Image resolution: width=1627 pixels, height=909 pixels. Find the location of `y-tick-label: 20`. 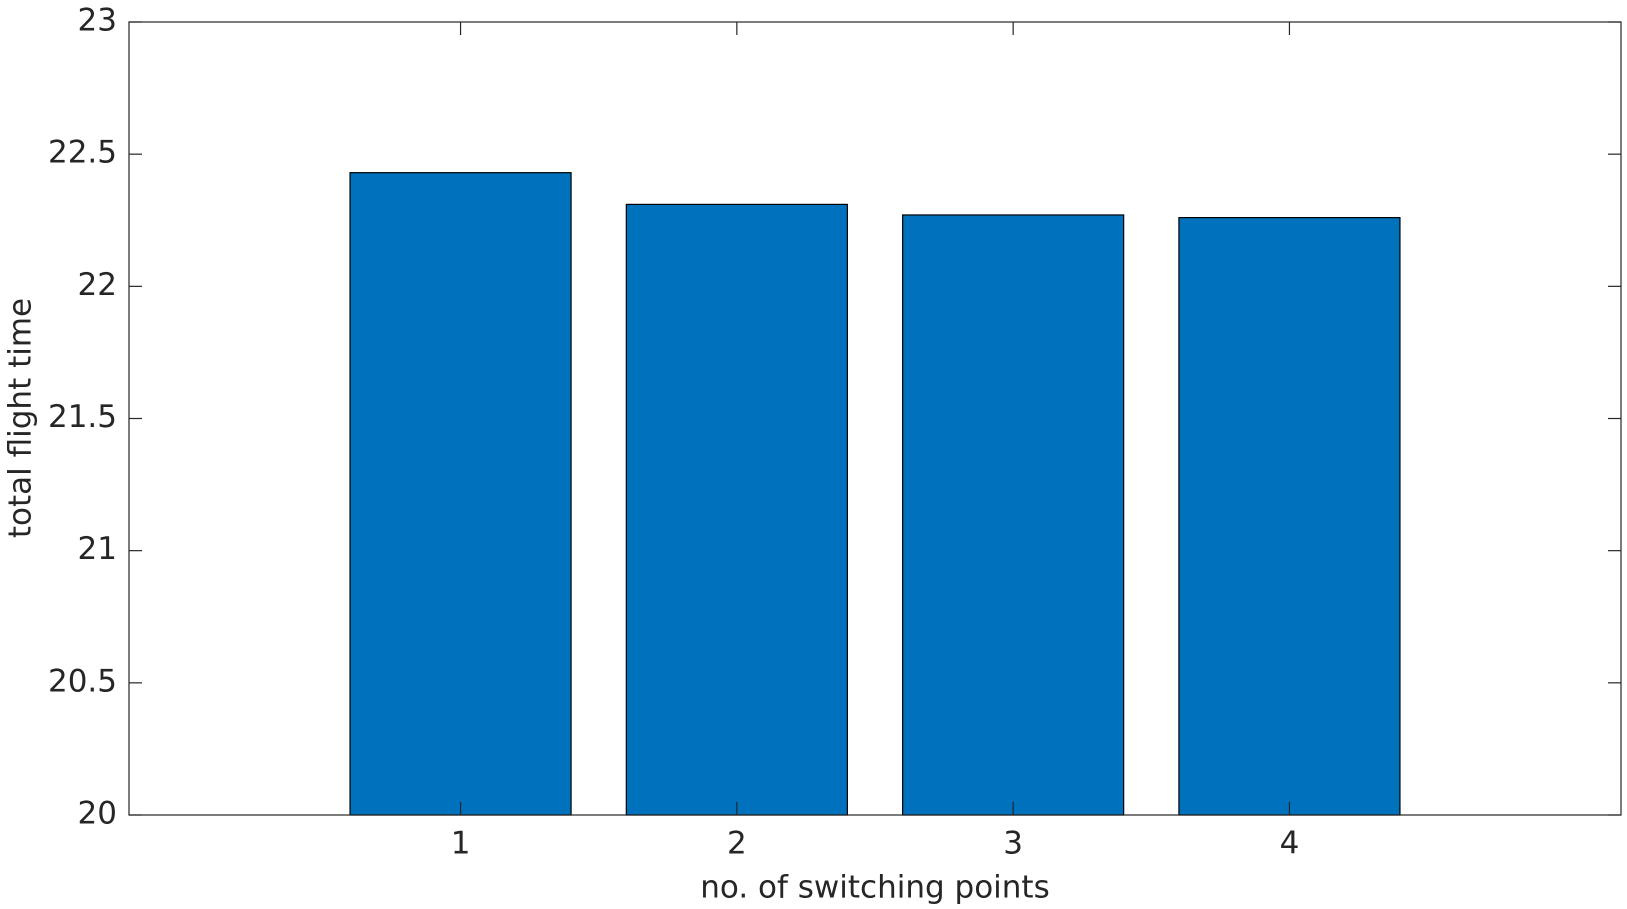

y-tick-label: 20 is located at coordinates (97, 814).